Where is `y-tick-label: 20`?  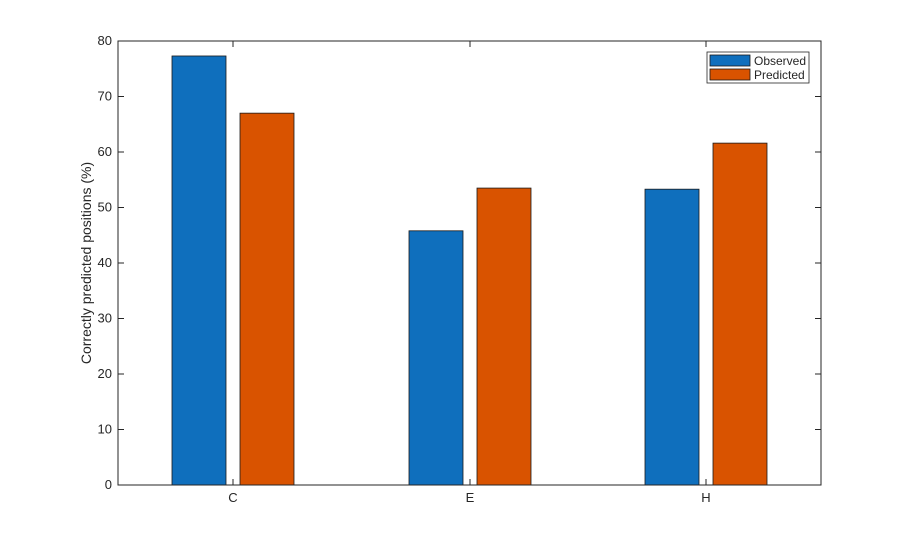
y-tick-label: 20 is located at coordinates (105, 373).